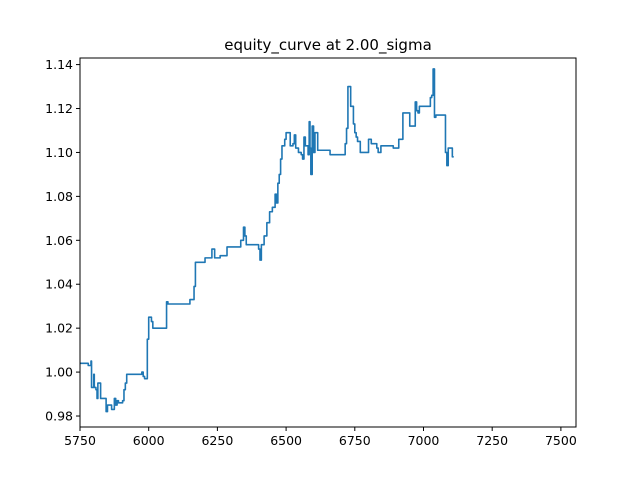 This screenshot has width=640, height=480. I want to click on y-tick-label: 1.10, so click(59, 152).